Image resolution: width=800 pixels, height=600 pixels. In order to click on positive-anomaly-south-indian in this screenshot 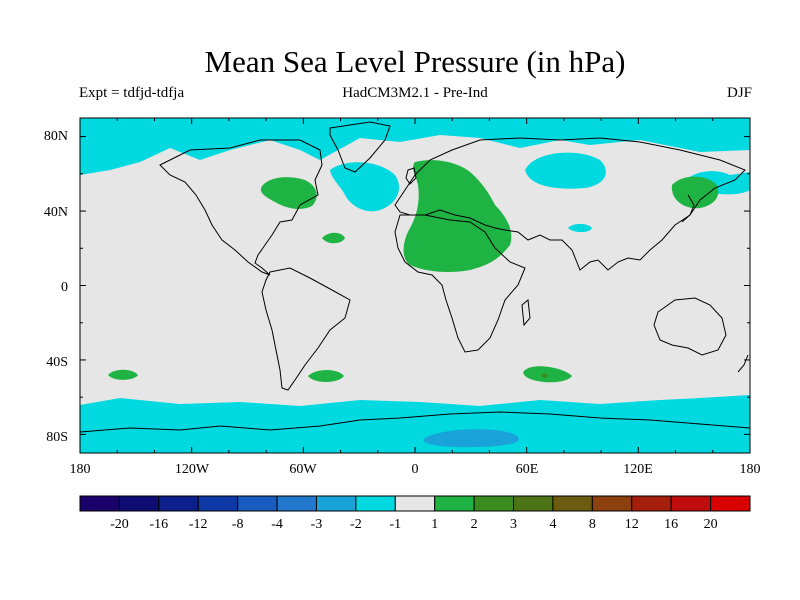, I will do `click(547, 374)`.